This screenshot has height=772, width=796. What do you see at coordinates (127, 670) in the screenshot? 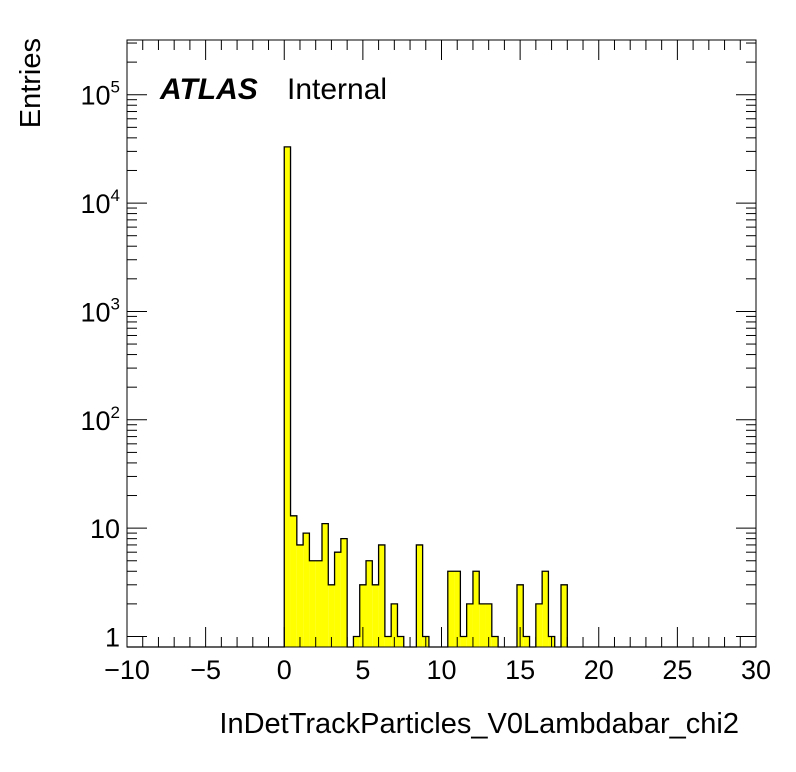
I see `x-tick-label: −10` at bounding box center [127, 670].